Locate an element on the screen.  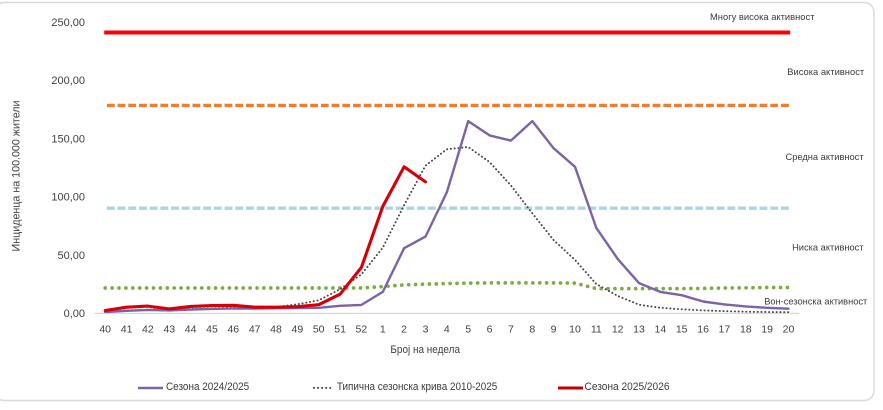
svg-text: 1 is located at coordinates (383, 329).